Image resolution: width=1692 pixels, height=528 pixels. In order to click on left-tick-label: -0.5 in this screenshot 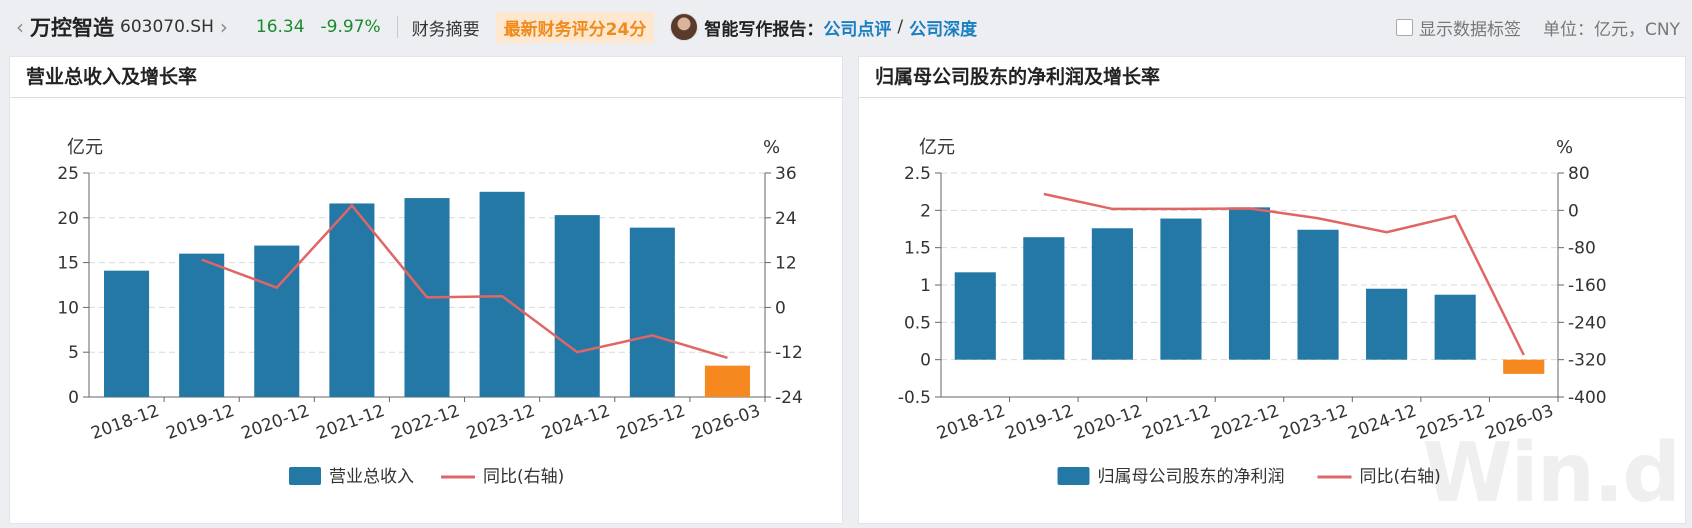, I will do `click(914, 398)`.